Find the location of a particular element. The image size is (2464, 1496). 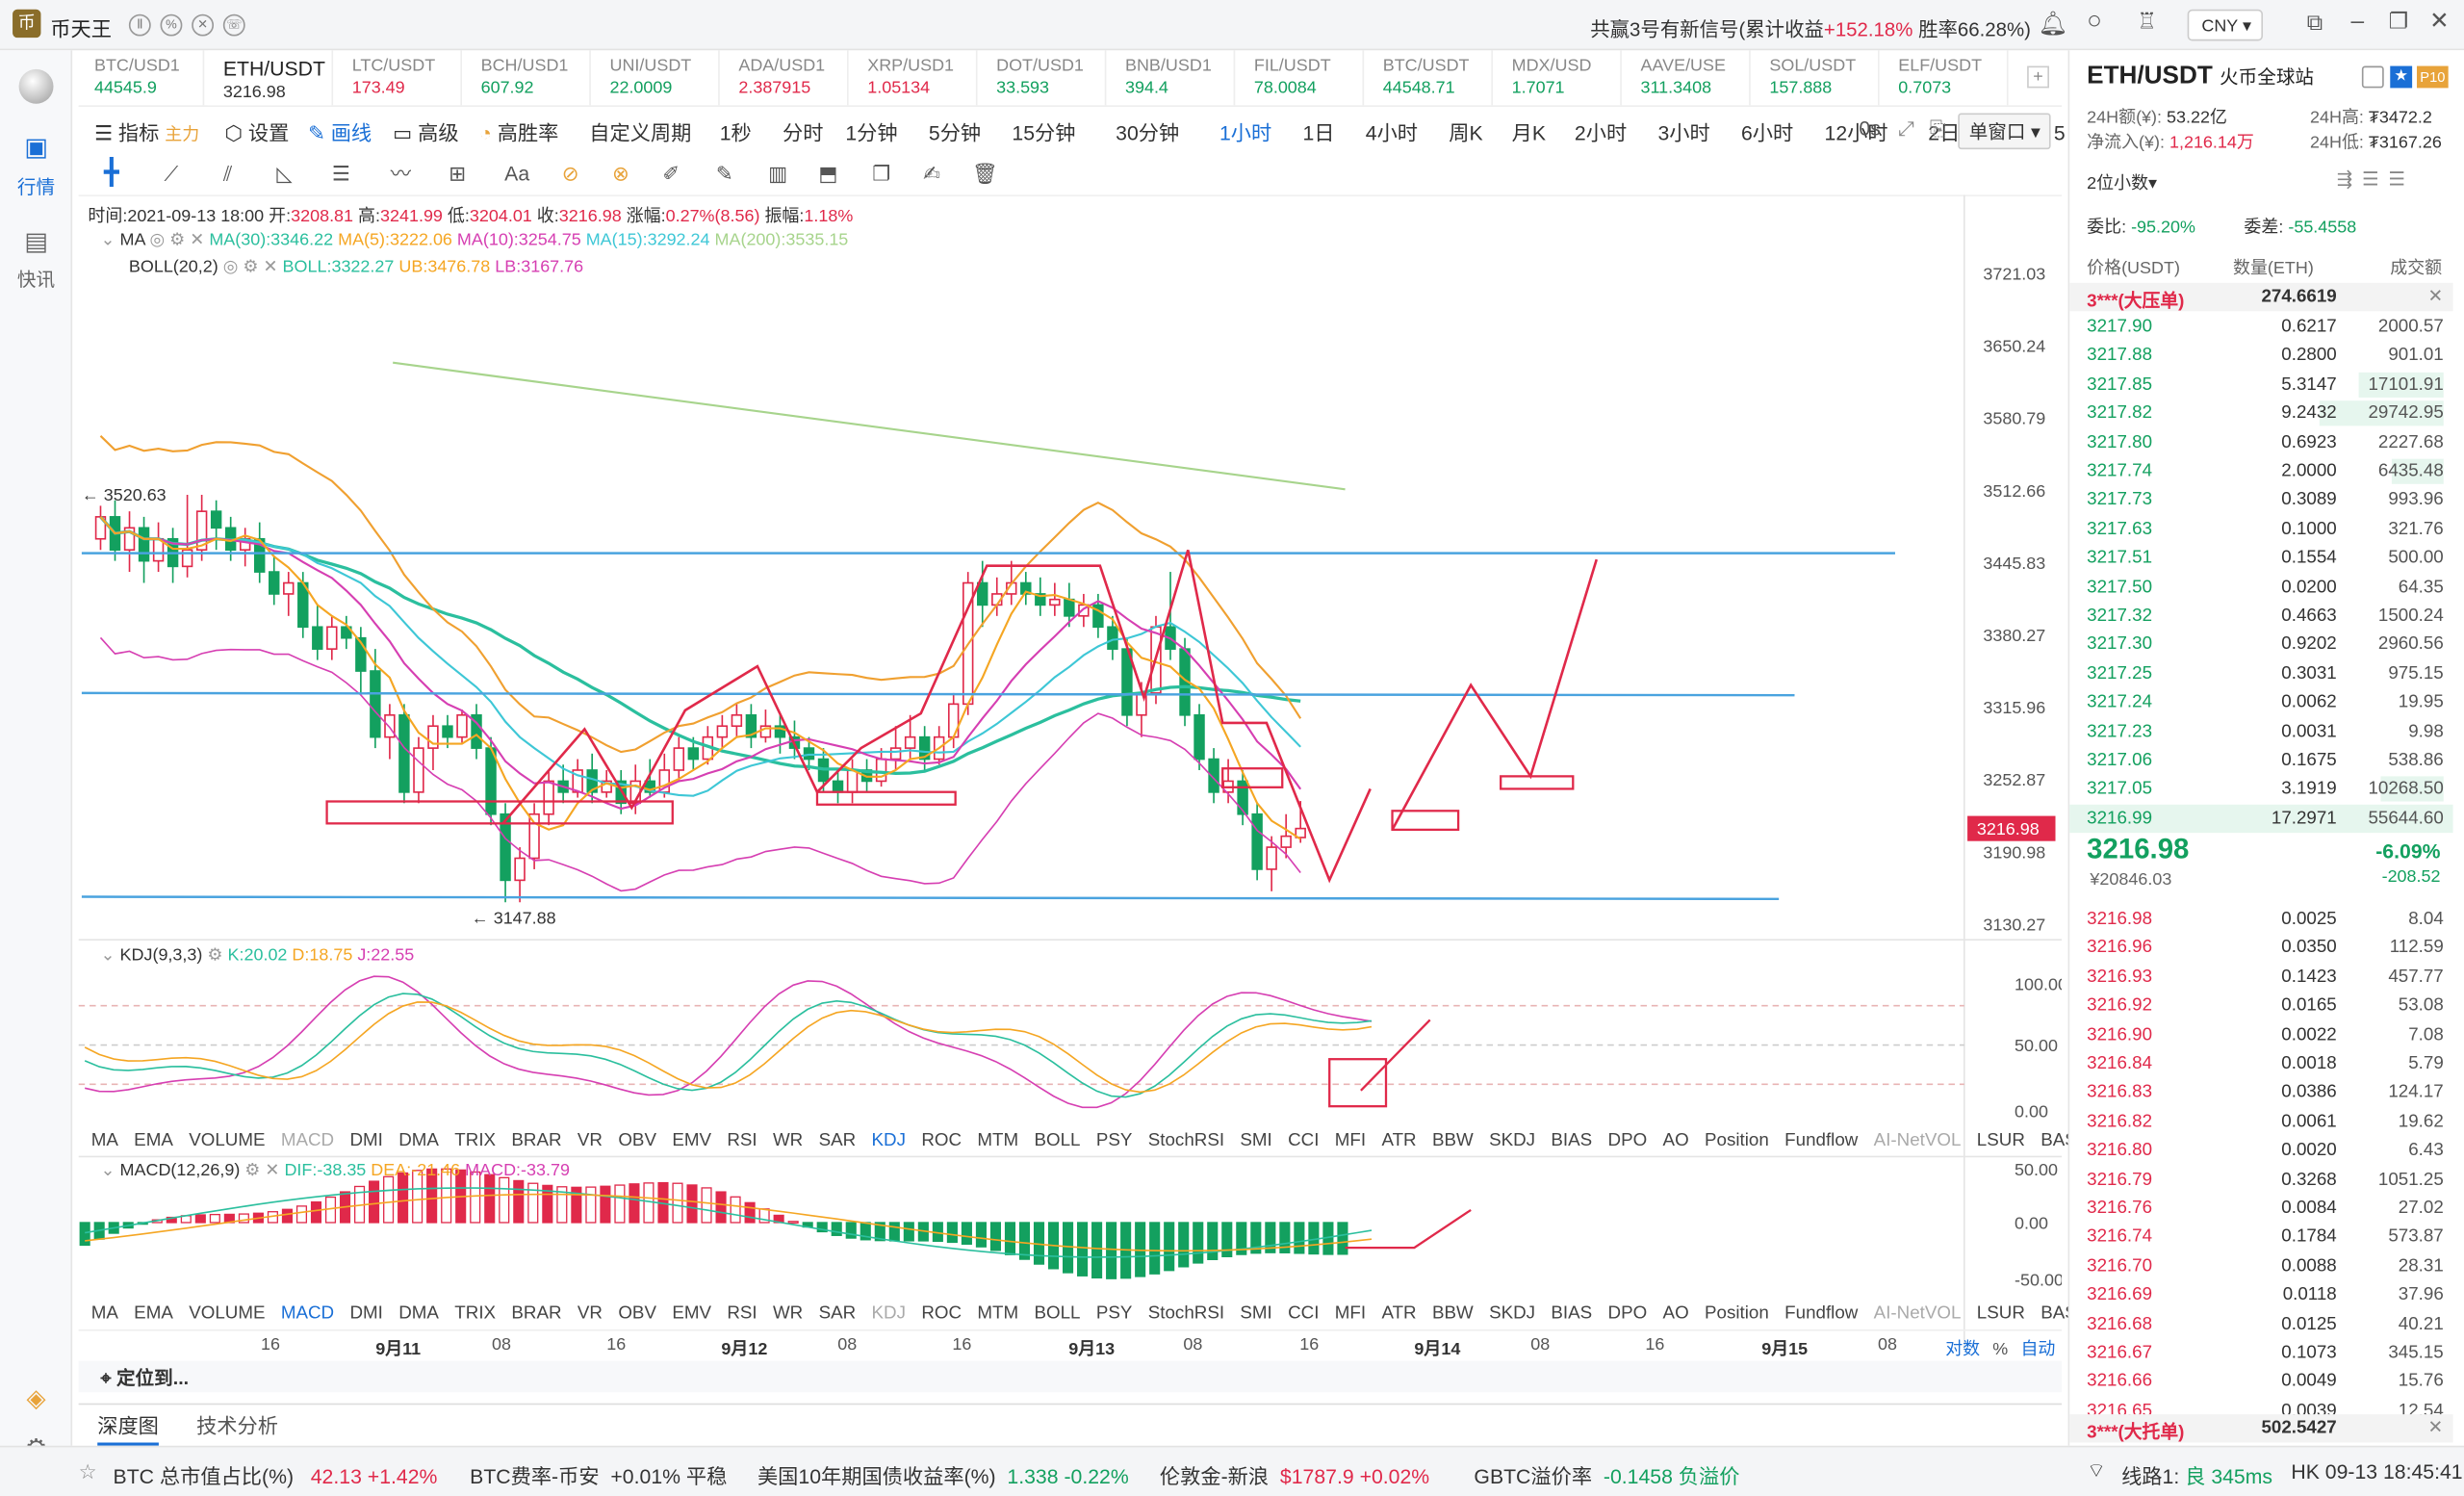

close-big-ask-icon: ✕ is located at coordinates (2435, 297).